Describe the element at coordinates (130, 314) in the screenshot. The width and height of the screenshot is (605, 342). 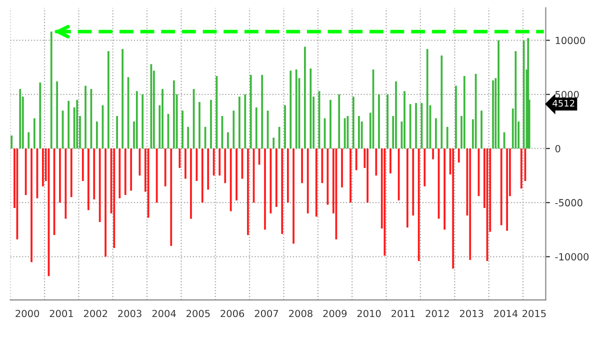
I see `x-tick-label: 2003` at that location.